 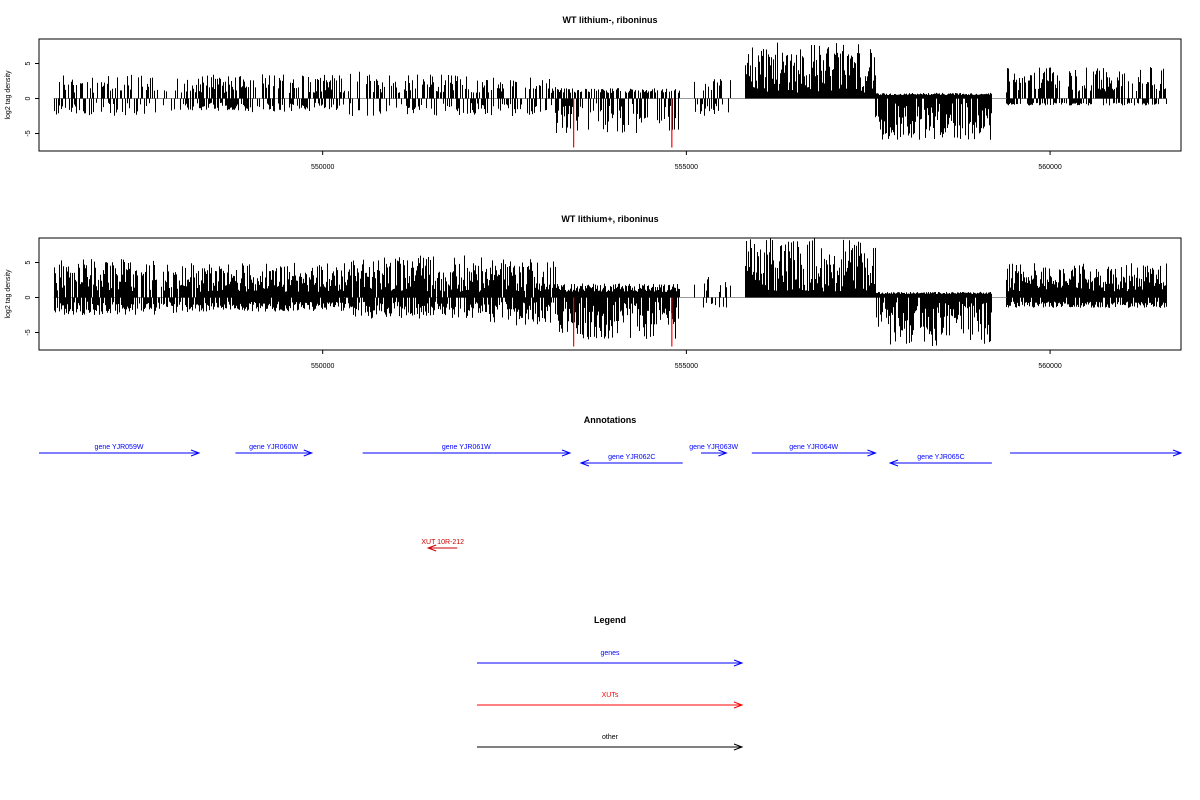 What do you see at coordinates (610, 20) in the screenshot?
I see `panel-title: WT lithium-, riboninus` at bounding box center [610, 20].